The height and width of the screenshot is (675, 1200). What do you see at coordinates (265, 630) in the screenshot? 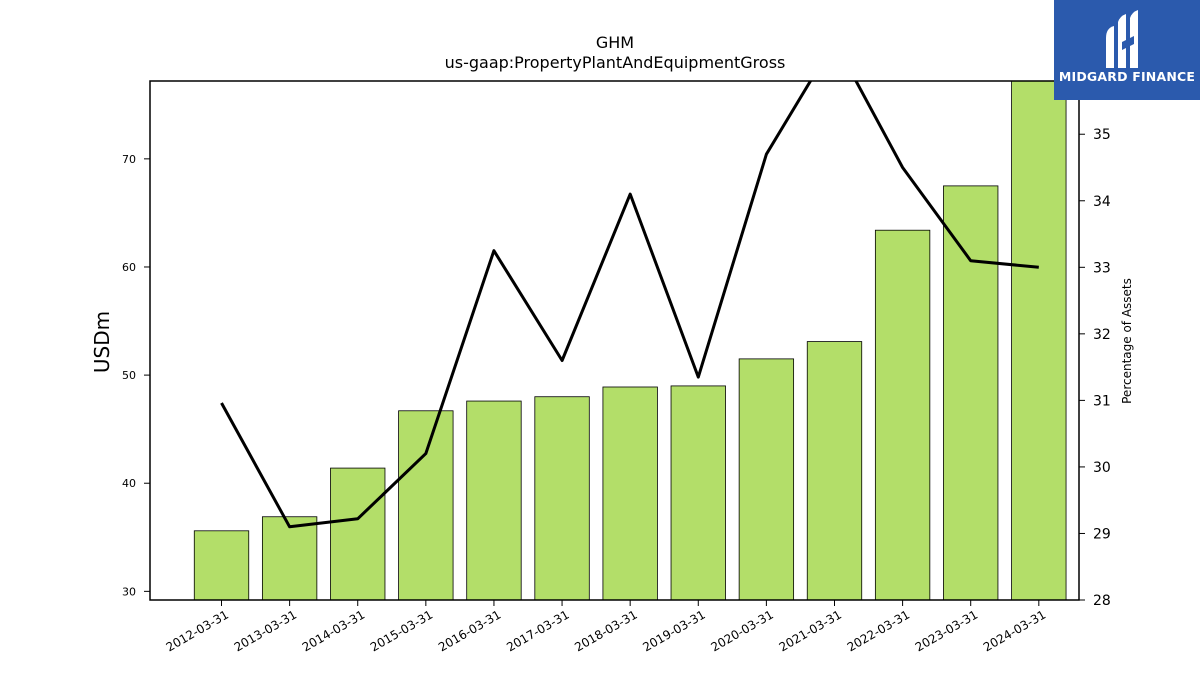
I see `x-tick-label: 2013-03-31` at bounding box center [265, 630].